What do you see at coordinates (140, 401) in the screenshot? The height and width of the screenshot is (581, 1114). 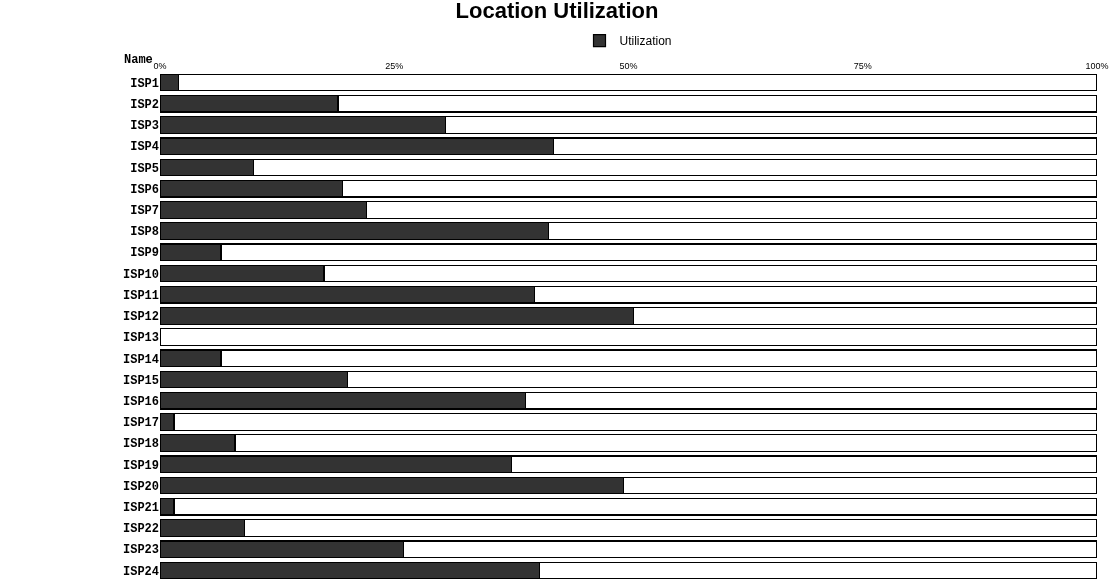 I see `y-tick-label: ISP16` at bounding box center [140, 401].